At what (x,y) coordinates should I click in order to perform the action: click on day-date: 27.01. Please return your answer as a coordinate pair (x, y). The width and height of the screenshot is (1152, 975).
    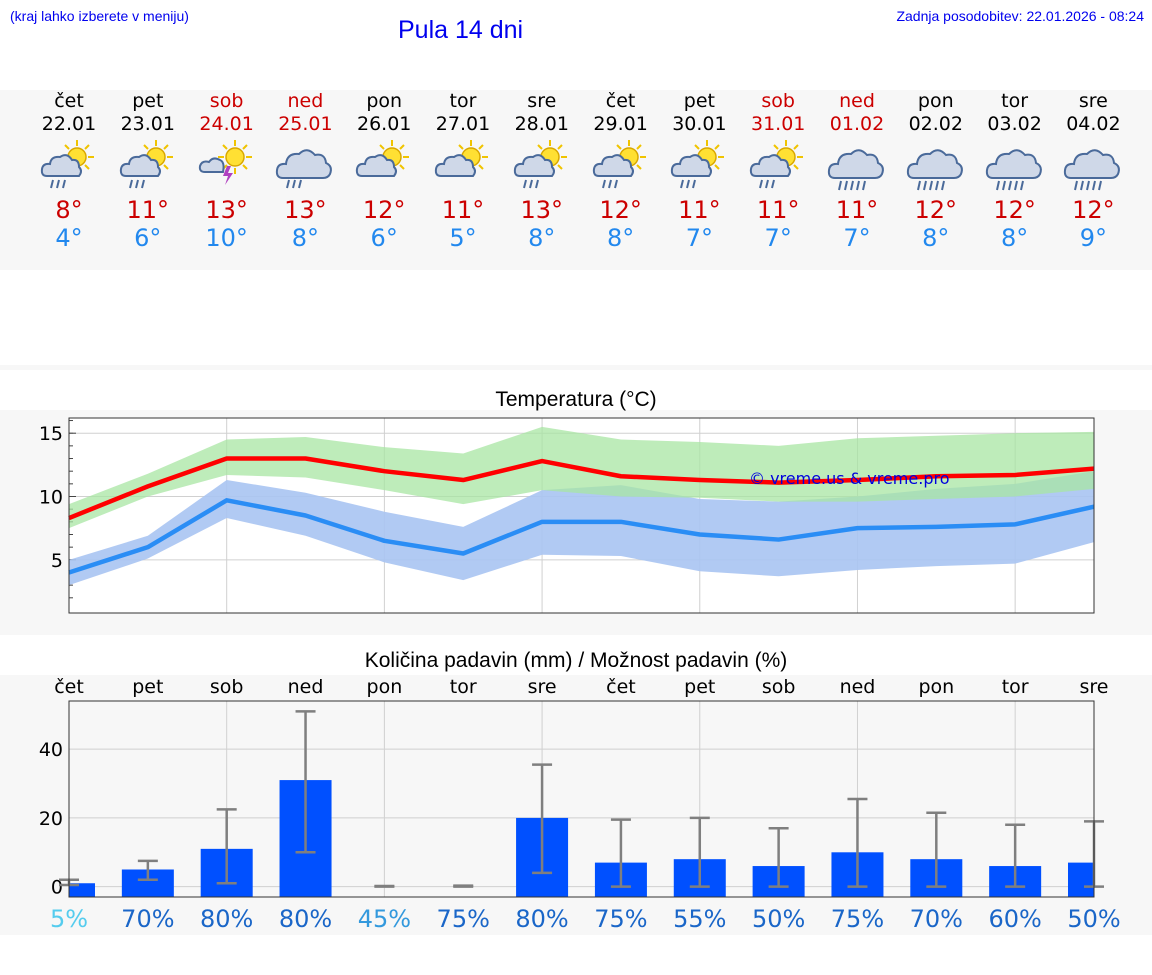
    Looking at the image, I should click on (463, 124).